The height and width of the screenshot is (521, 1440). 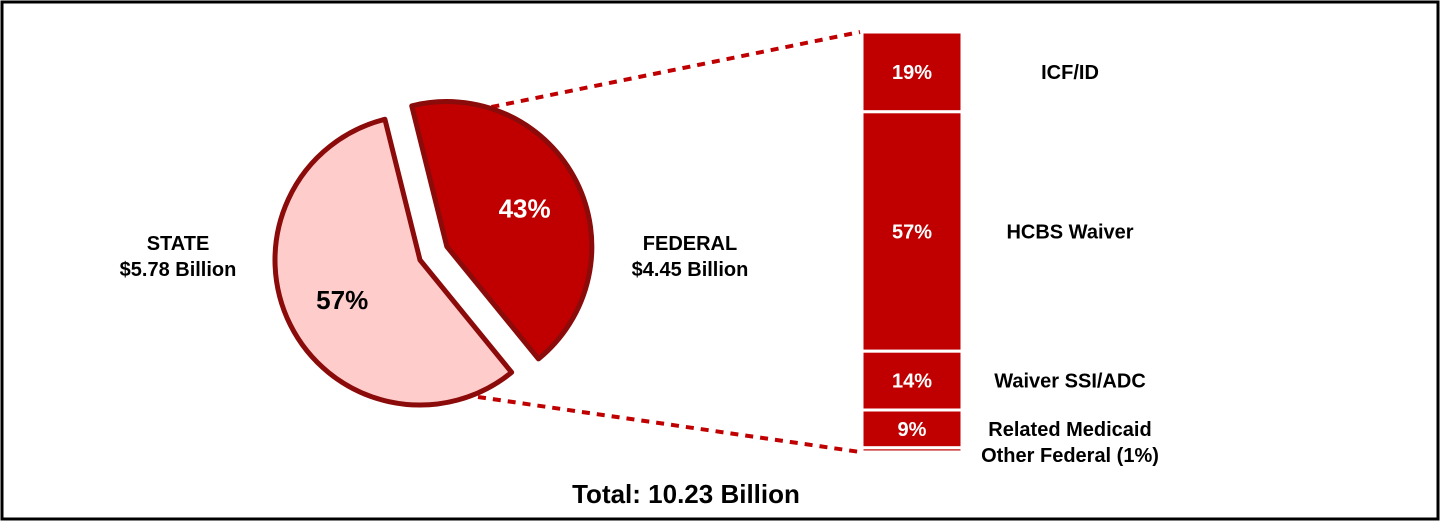 I want to click on federal-label: FEDERAL, so click(x=690, y=244).